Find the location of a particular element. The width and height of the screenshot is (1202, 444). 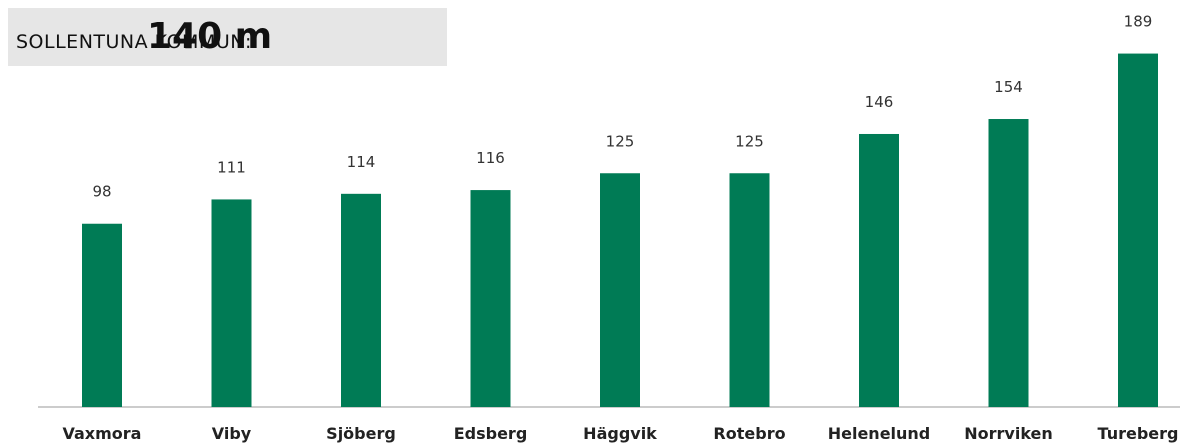

category-label-4: Edsberg is located at coordinates (491, 433).